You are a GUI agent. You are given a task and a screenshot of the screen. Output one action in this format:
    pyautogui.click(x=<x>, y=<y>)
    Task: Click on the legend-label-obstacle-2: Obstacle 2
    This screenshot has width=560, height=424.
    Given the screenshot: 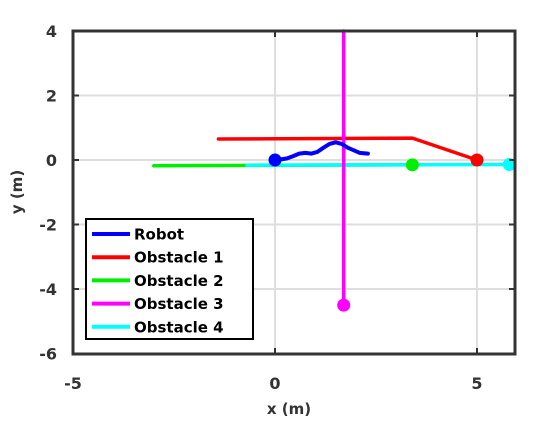 What is the action you would take?
    pyautogui.click(x=179, y=281)
    